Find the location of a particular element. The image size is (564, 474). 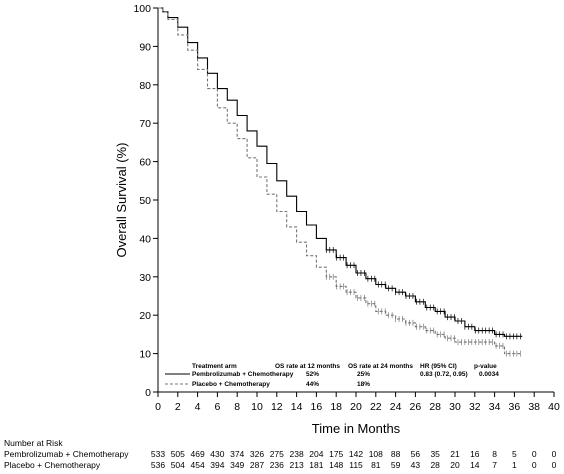

x-tick-label: 26 is located at coordinates (416, 407).